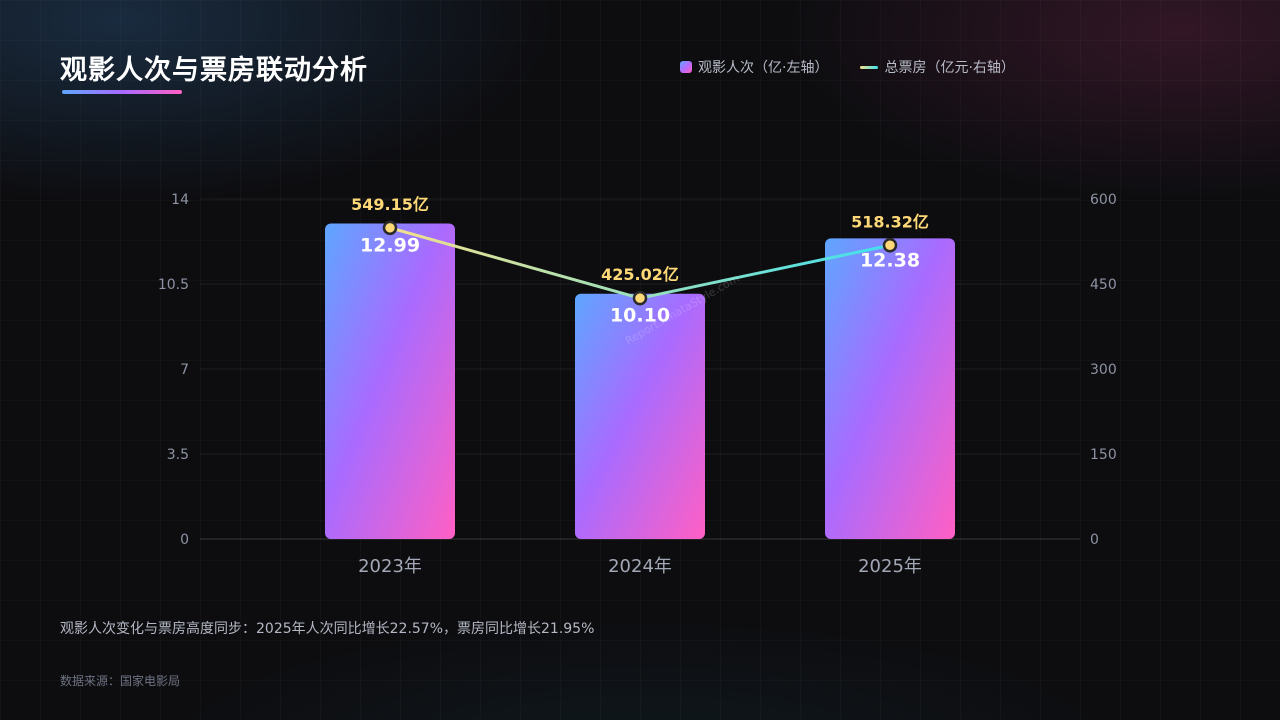 Image resolution: width=1280 pixels, height=720 pixels. Describe the element at coordinates (686, 67) in the screenshot. I see `bar-swatch-icon` at that location.